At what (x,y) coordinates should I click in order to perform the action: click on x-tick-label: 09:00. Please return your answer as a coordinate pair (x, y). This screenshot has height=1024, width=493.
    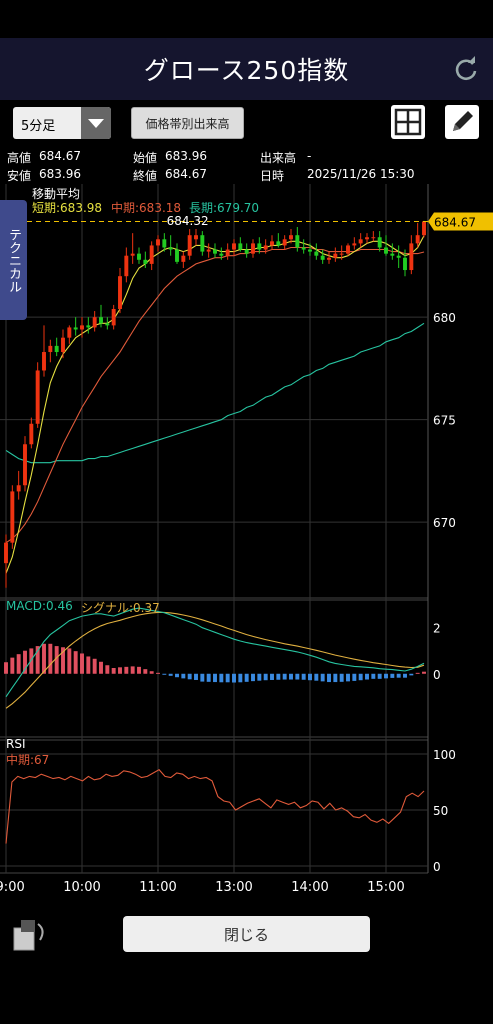
    Looking at the image, I should click on (12, 887).